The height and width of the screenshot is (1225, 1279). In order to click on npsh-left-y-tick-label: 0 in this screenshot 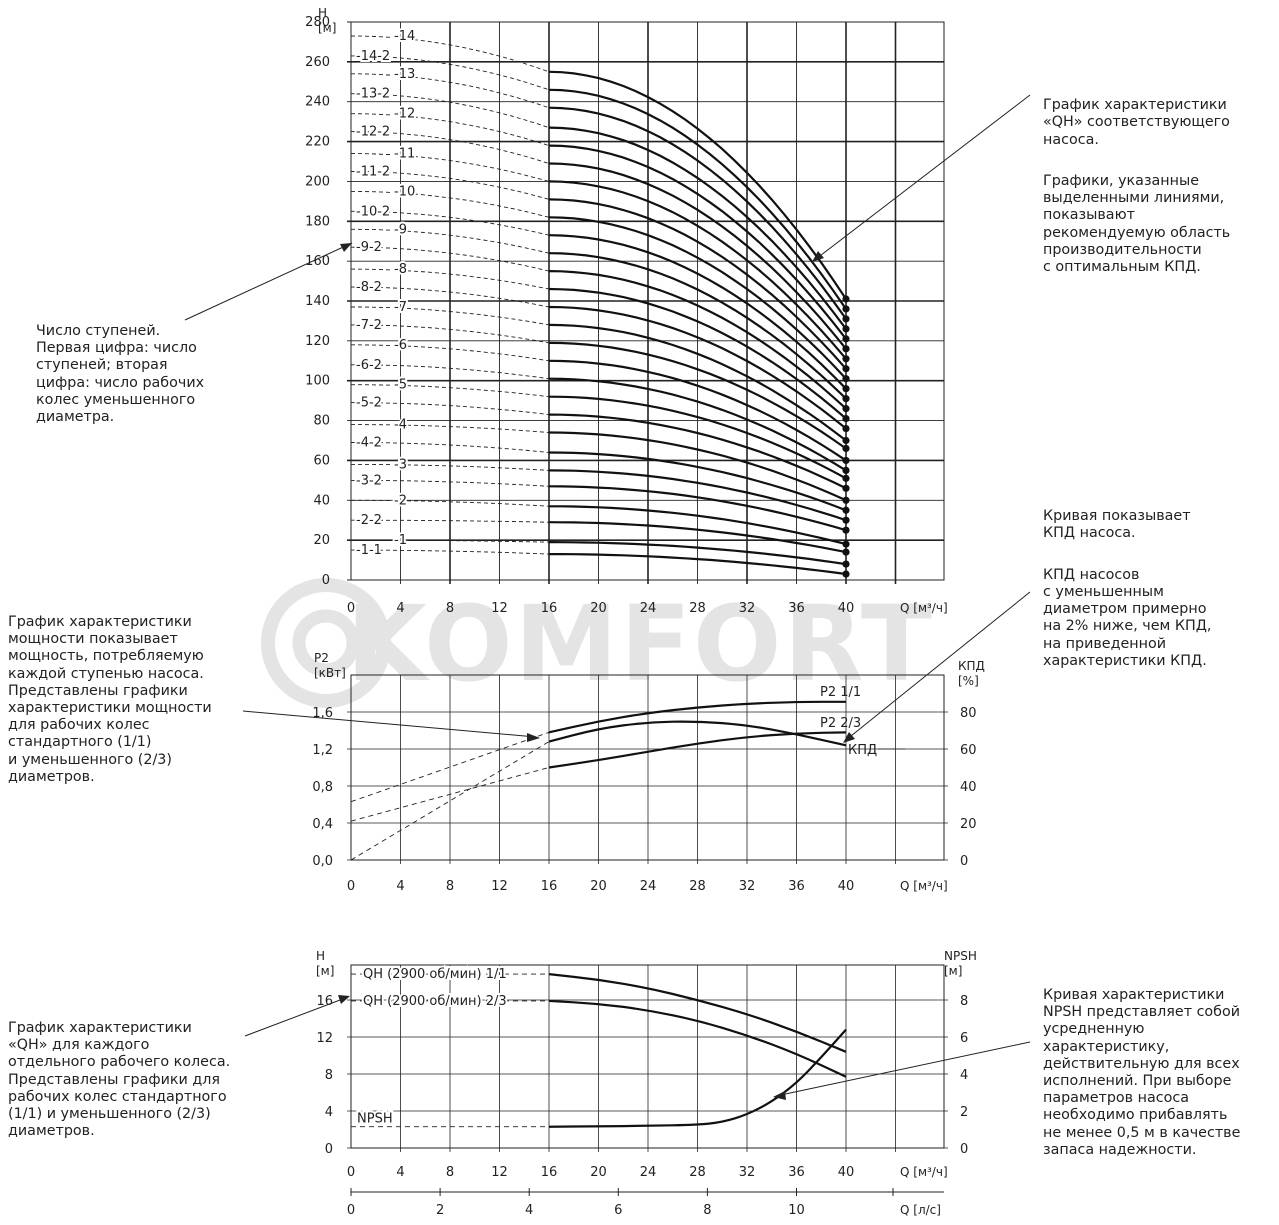, I will do `click(329, 1149)`.